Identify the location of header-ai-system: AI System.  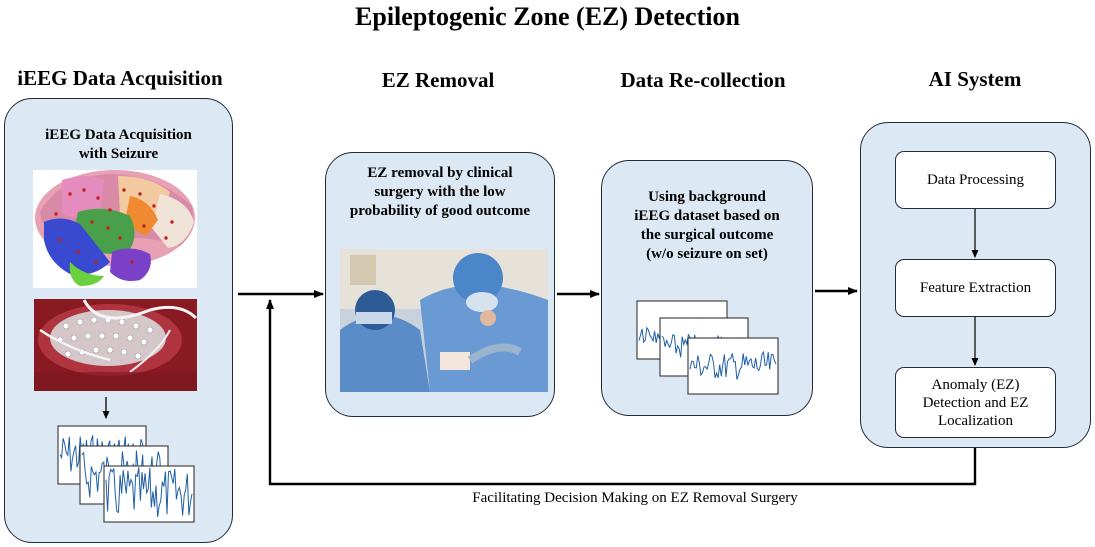
(975, 79).